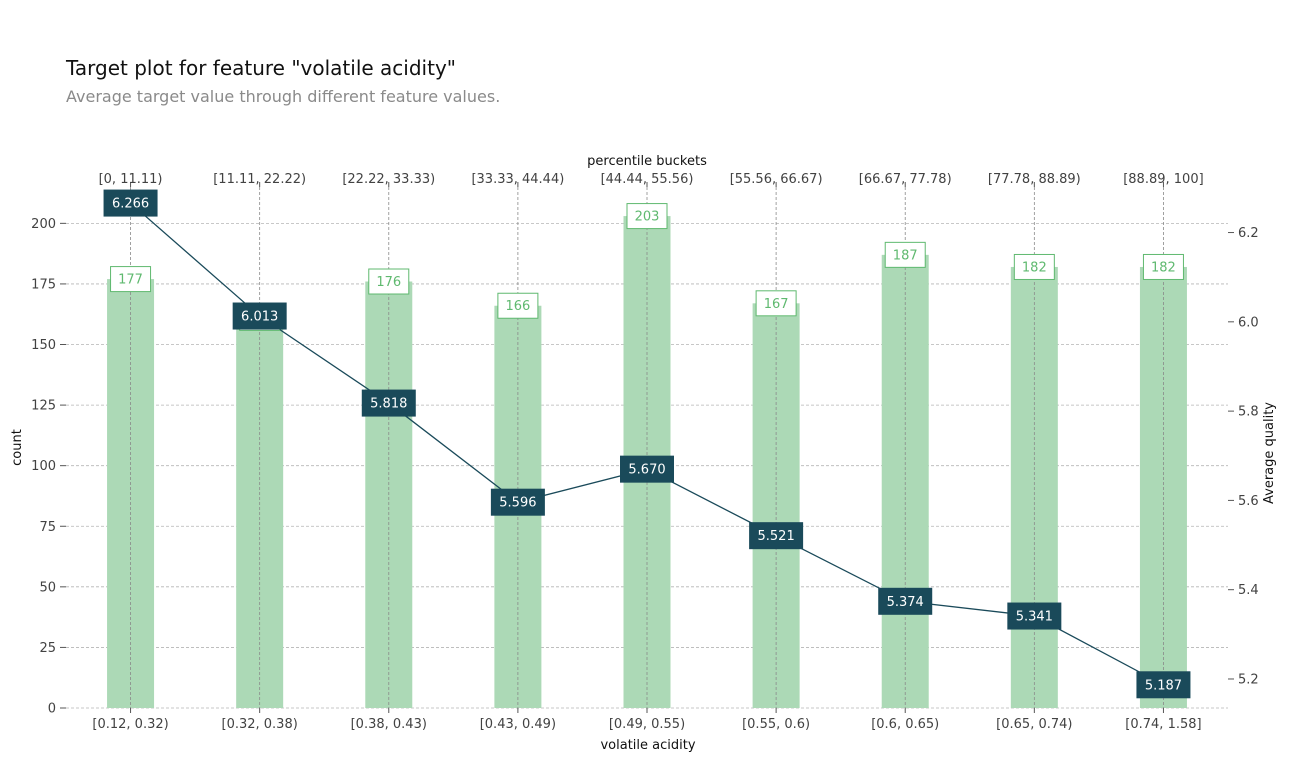 This screenshot has height=761, width=1289. I want to click on count-label: 167, so click(776, 304).